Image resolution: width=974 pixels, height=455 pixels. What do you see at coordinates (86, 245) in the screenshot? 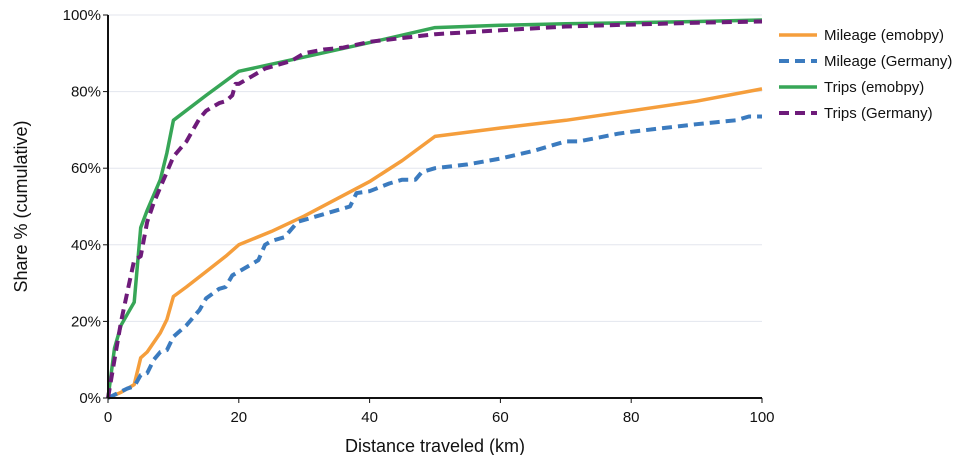
I see `y-tick-label-2: 40%` at bounding box center [86, 245].